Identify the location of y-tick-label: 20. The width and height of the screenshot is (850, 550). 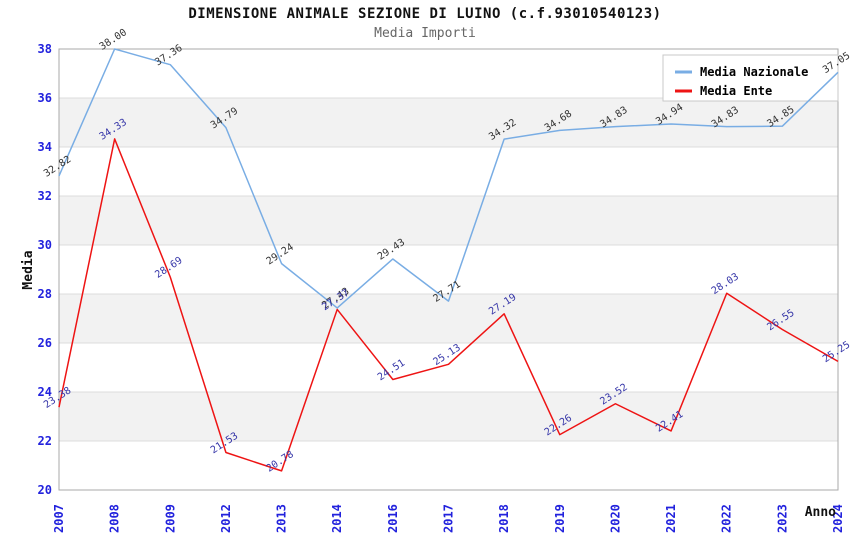
(45, 490).